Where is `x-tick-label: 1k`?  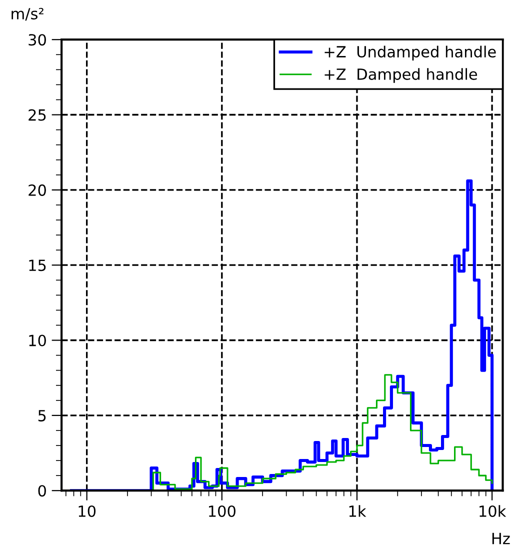
x-tick-label: 1k is located at coordinates (357, 511).